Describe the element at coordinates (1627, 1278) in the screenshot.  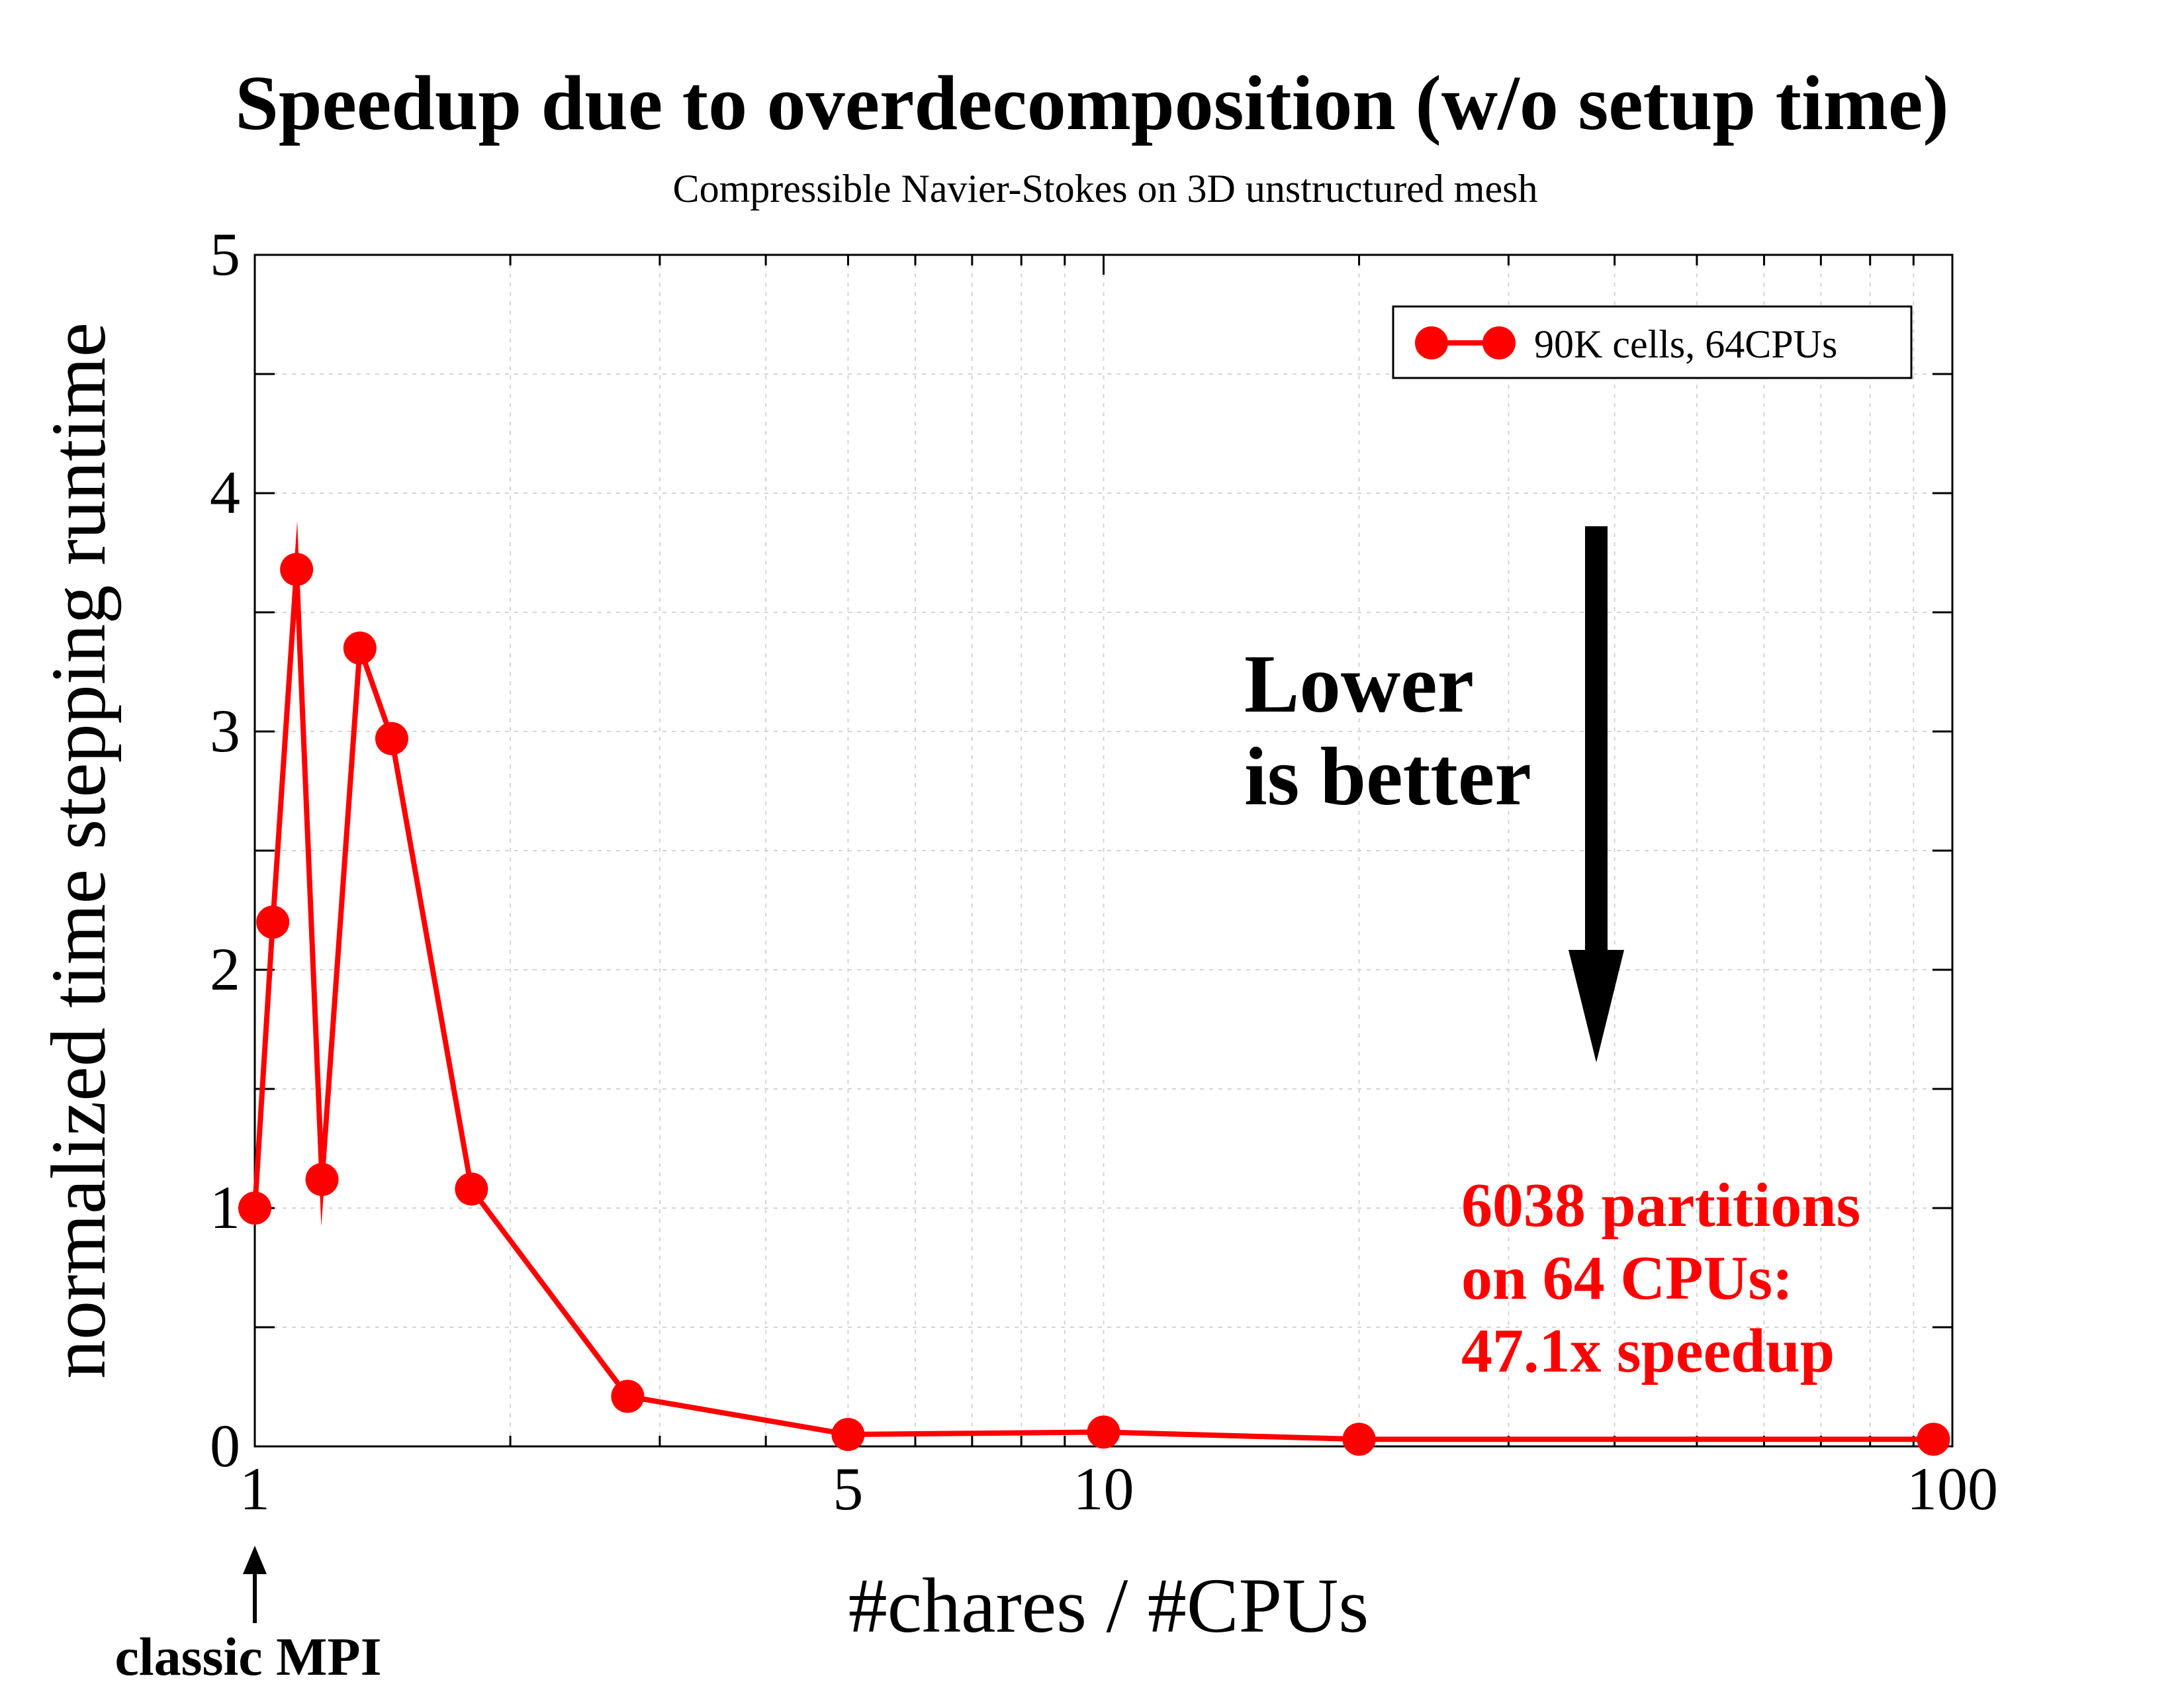
I see `result-line-2: on 64 CPUs:` at that location.